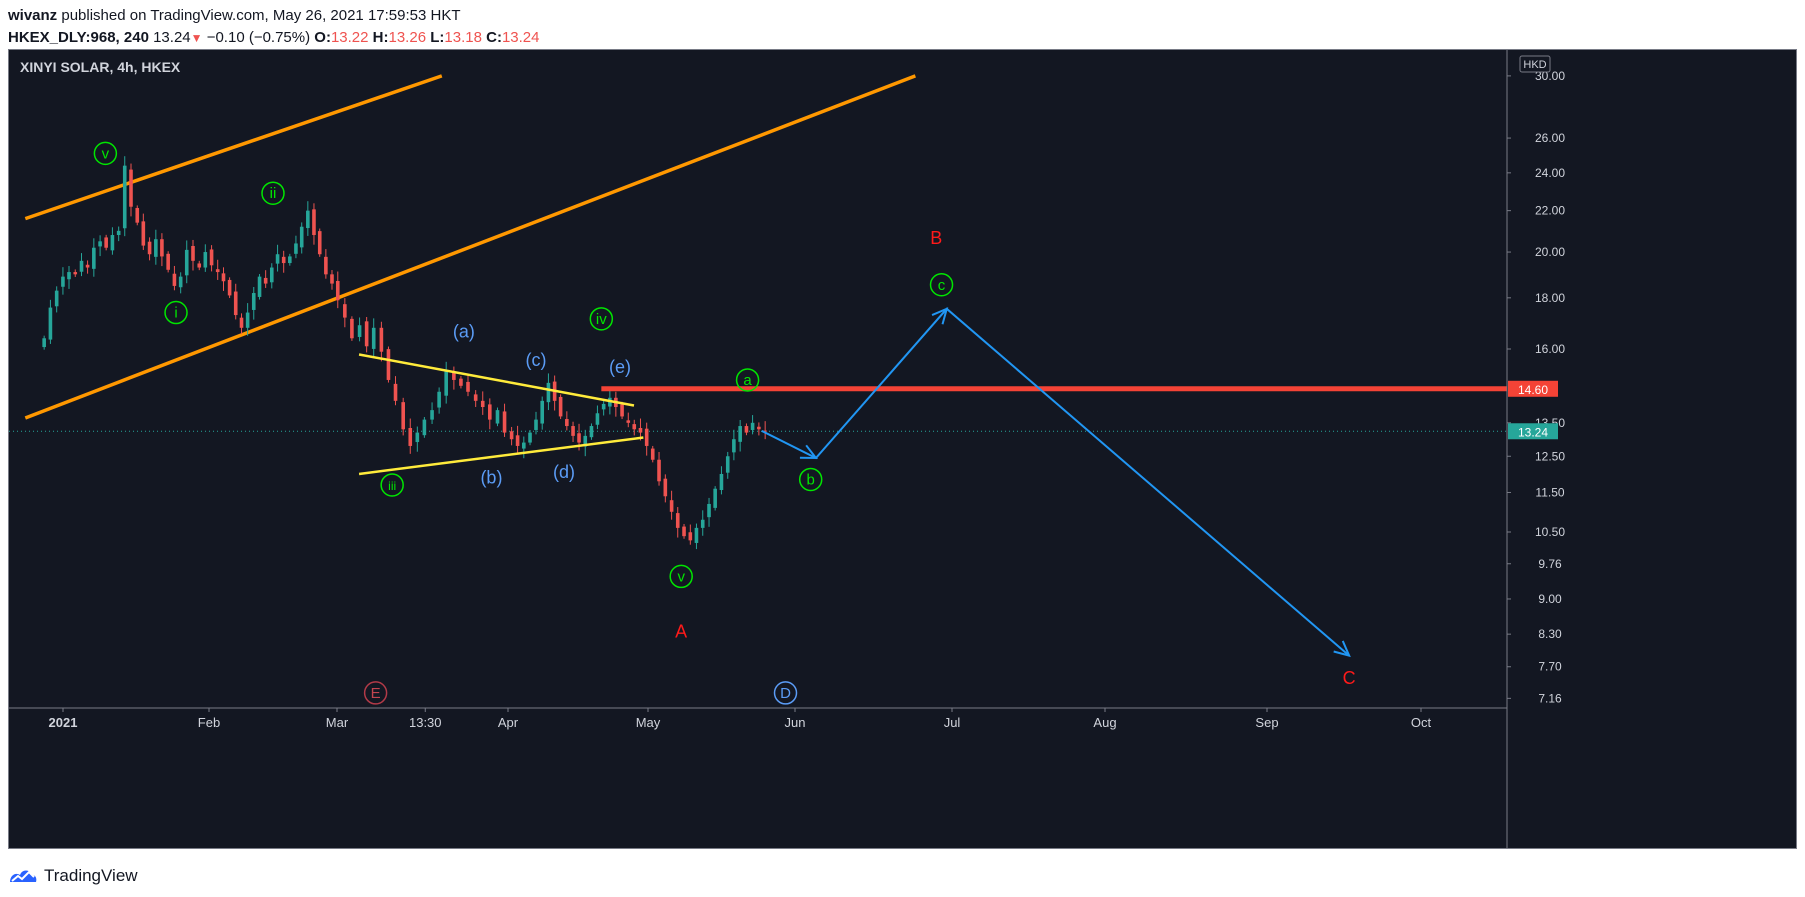 The width and height of the screenshot is (1805, 897). I want to click on price-change: −0.10 (−0.75%), so click(258, 37).